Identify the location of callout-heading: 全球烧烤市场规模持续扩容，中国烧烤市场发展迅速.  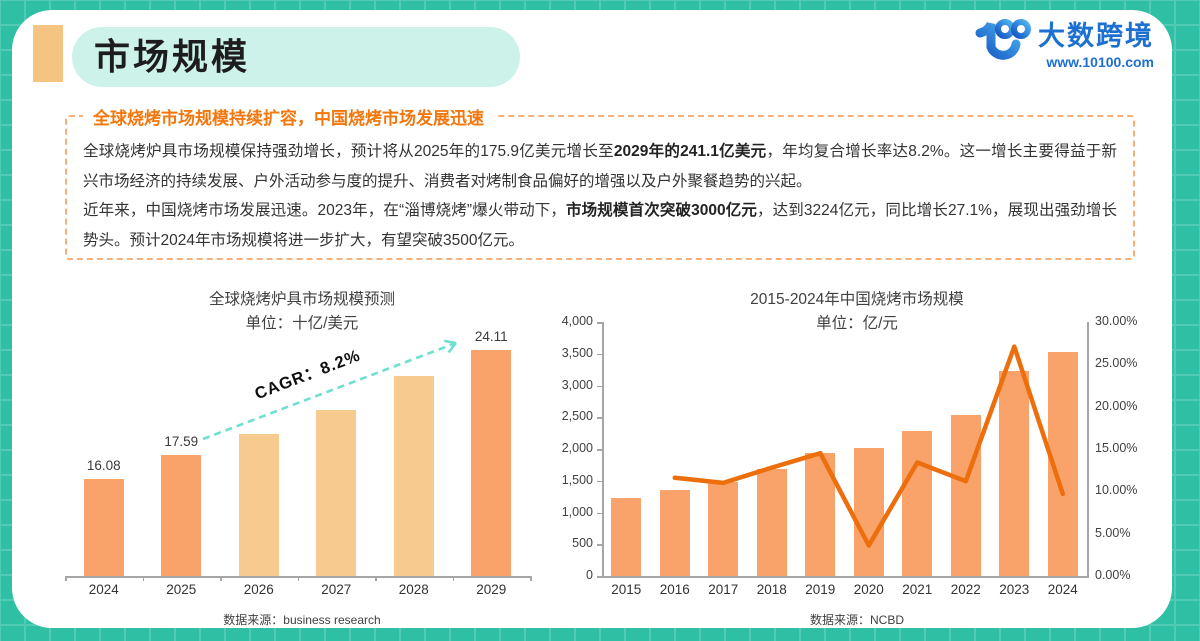
(288, 116).